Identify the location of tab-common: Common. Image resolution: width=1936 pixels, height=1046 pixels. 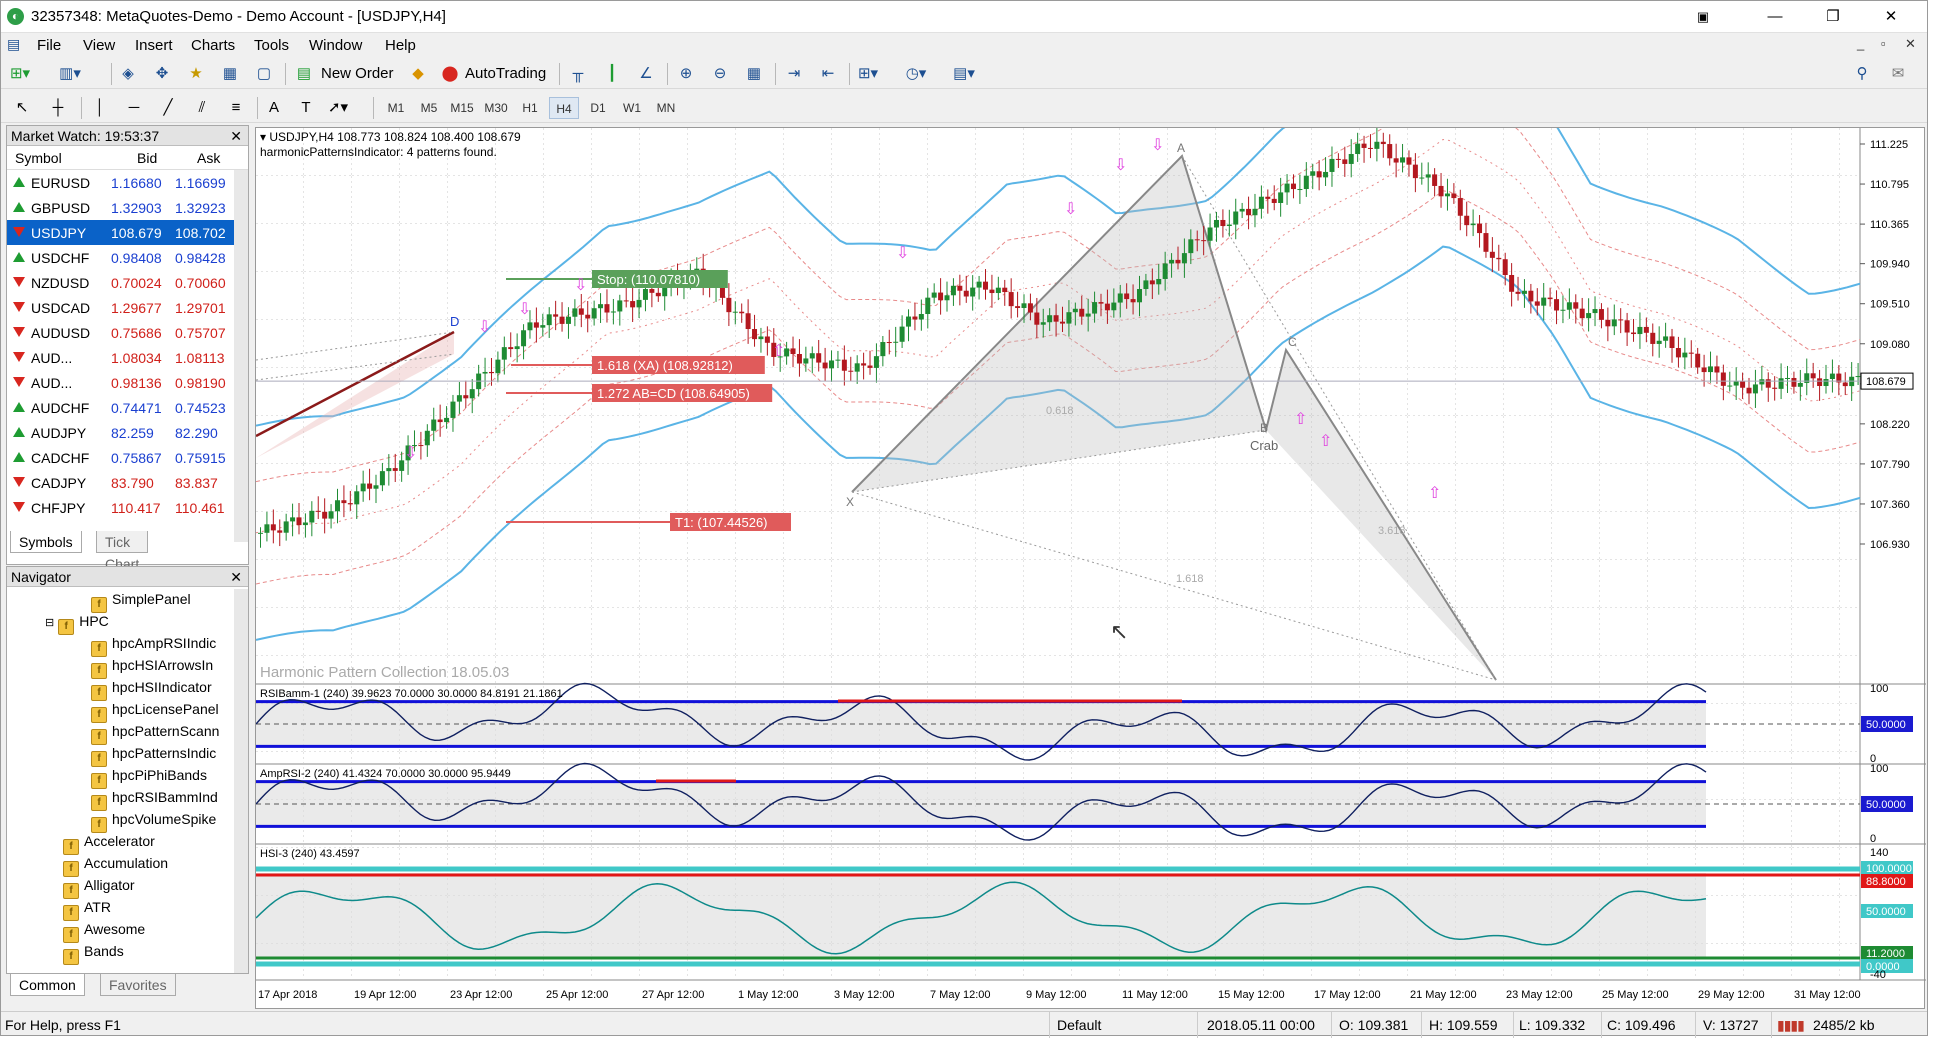
(47, 985).